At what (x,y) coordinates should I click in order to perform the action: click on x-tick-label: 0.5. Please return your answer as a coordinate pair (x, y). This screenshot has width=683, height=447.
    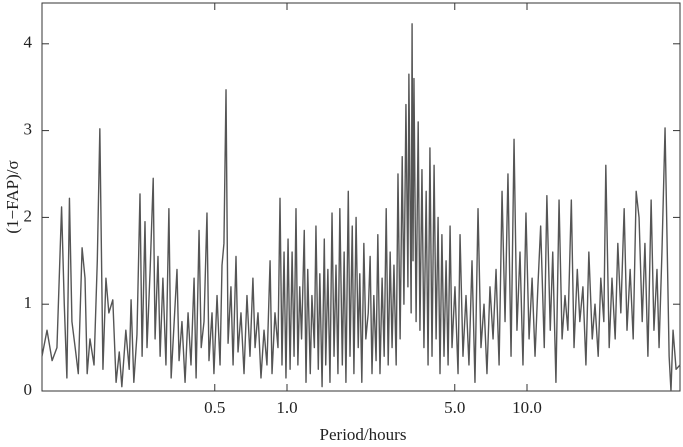
    Looking at the image, I should click on (214, 407).